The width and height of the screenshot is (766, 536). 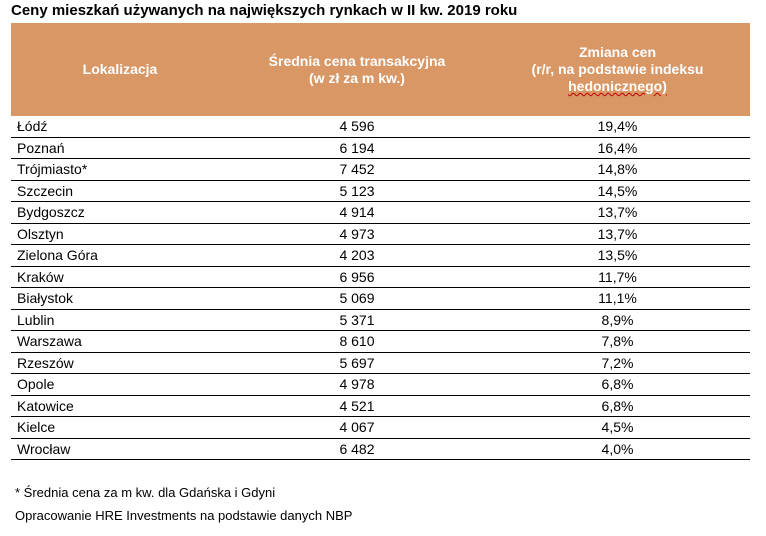 I want to click on cell-price: 4 978, so click(x=357, y=384).